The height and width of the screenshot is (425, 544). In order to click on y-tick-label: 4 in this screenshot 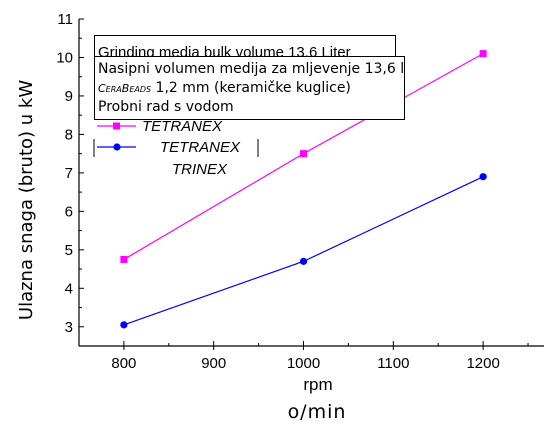, I will do `click(69, 288)`.